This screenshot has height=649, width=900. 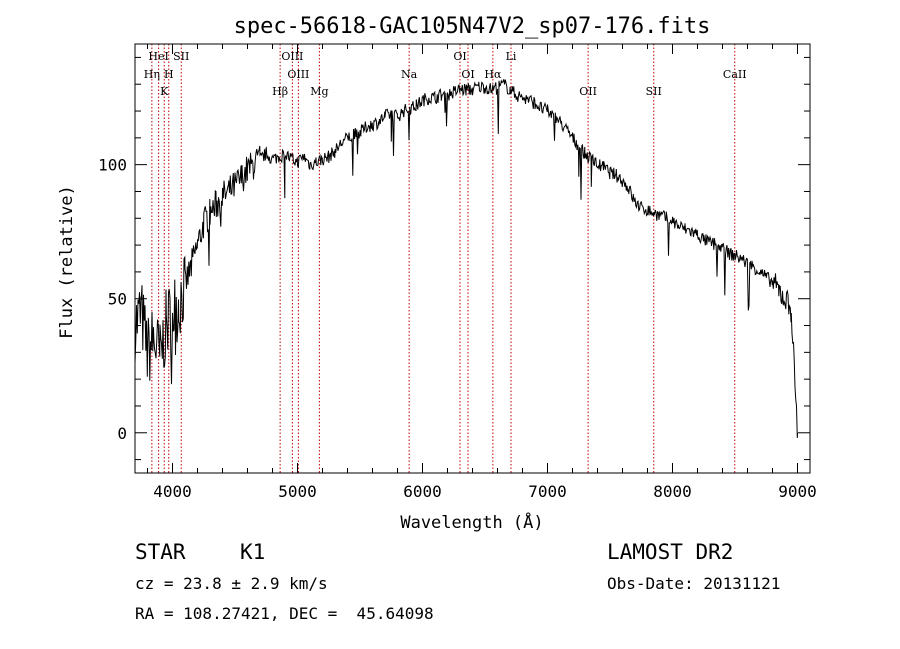 What do you see at coordinates (319, 91) in the screenshot?
I see `line-label-8: Mg` at bounding box center [319, 91].